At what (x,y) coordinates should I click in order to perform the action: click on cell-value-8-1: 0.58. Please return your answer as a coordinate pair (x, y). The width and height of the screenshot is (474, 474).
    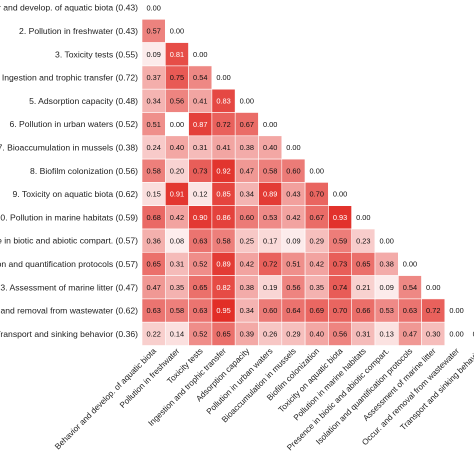
    Looking at the image, I should click on (153, 170).